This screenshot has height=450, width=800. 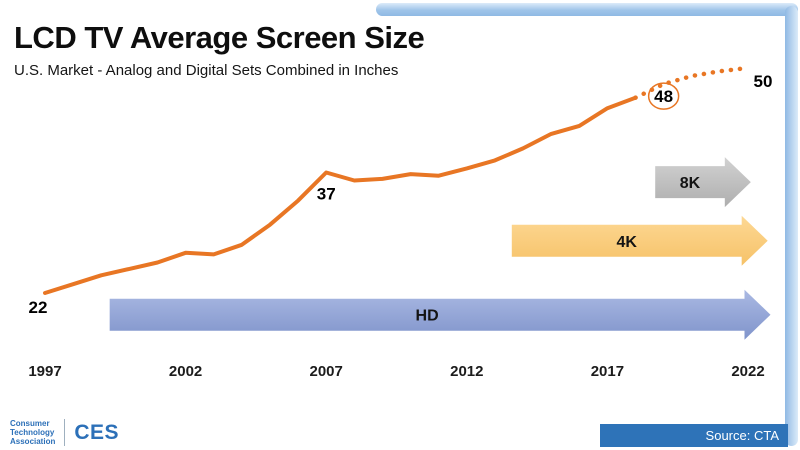 What do you see at coordinates (747, 371) in the screenshot?
I see `x-tick-label: 2022` at bounding box center [747, 371].